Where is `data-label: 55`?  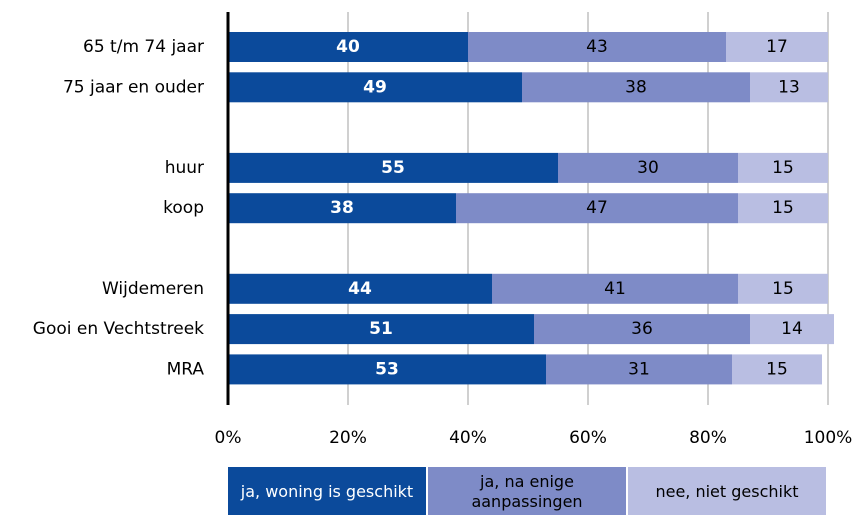 data-label: 55 is located at coordinates (393, 168).